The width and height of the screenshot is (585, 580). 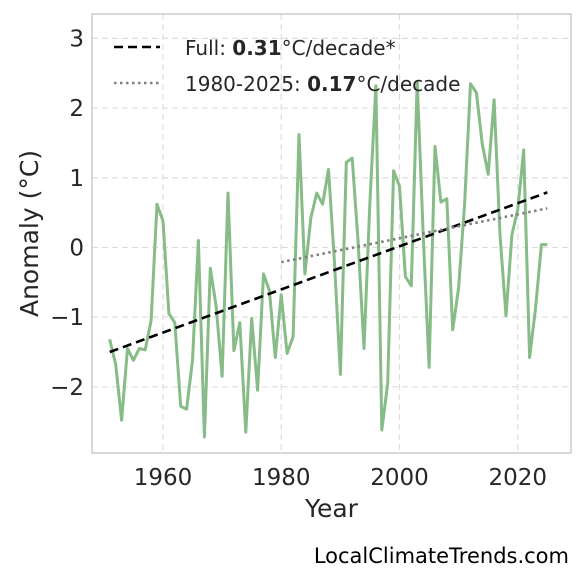 I want to click on legend-label: 1980-2025: 0.17°C/decade, so click(x=322, y=84).